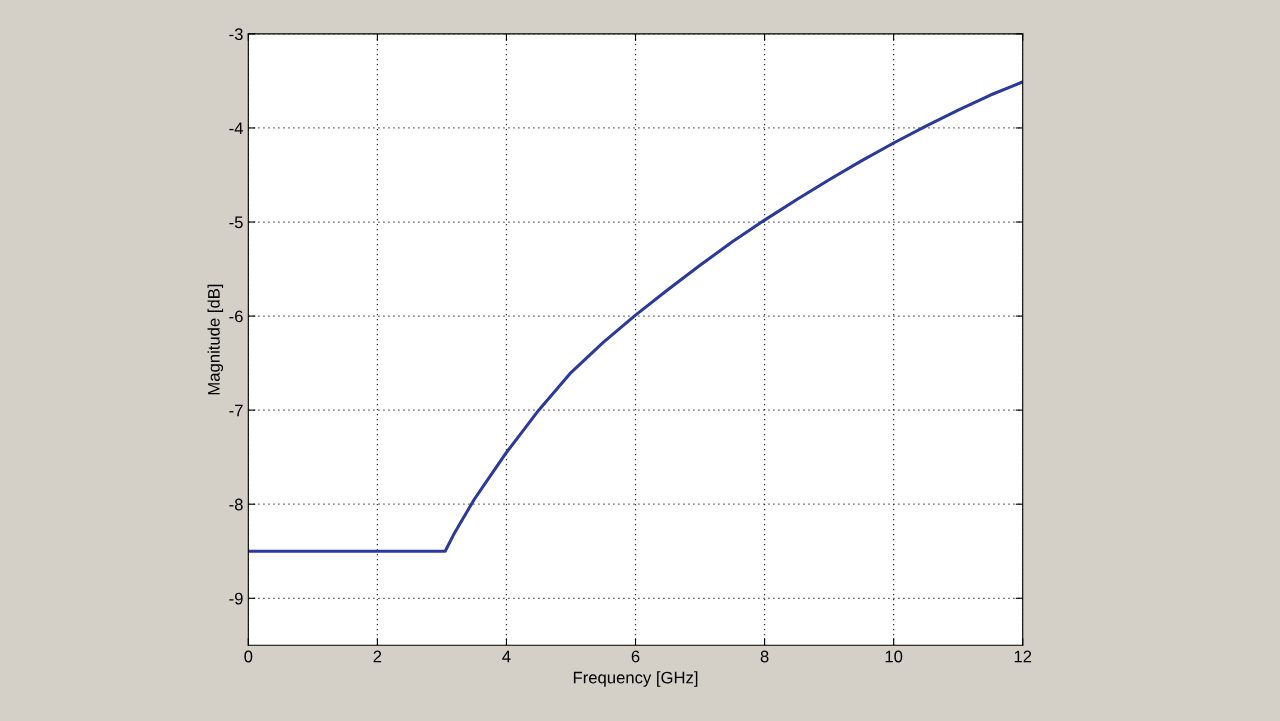 Image resolution: width=1280 pixels, height=721 pixels. I want to click on x-axis-title: Frequency [GHz], so click(635, 679).